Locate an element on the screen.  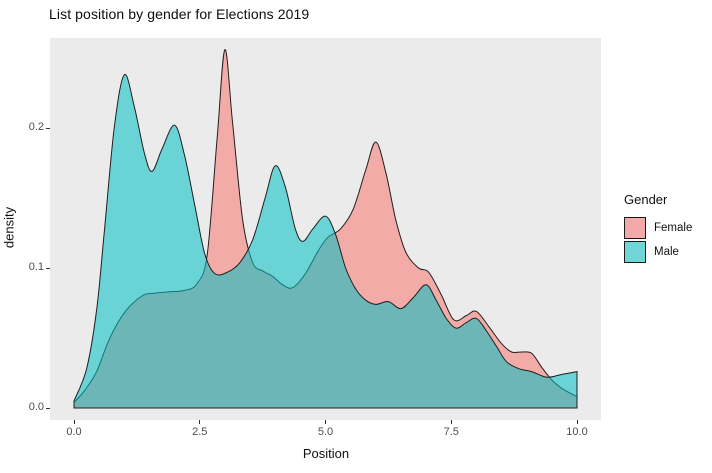
x-tick-label: 5.0 is located at coordinates (325, 432).